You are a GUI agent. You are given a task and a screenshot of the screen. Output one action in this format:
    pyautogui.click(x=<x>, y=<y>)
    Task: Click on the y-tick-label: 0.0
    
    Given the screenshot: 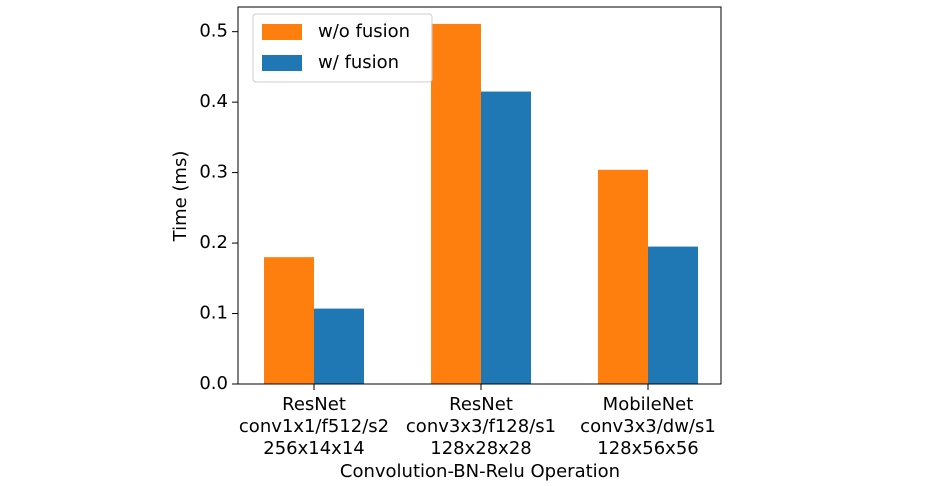 What is the action you would take?
    pyautogui.click(x=213, y=383)
    